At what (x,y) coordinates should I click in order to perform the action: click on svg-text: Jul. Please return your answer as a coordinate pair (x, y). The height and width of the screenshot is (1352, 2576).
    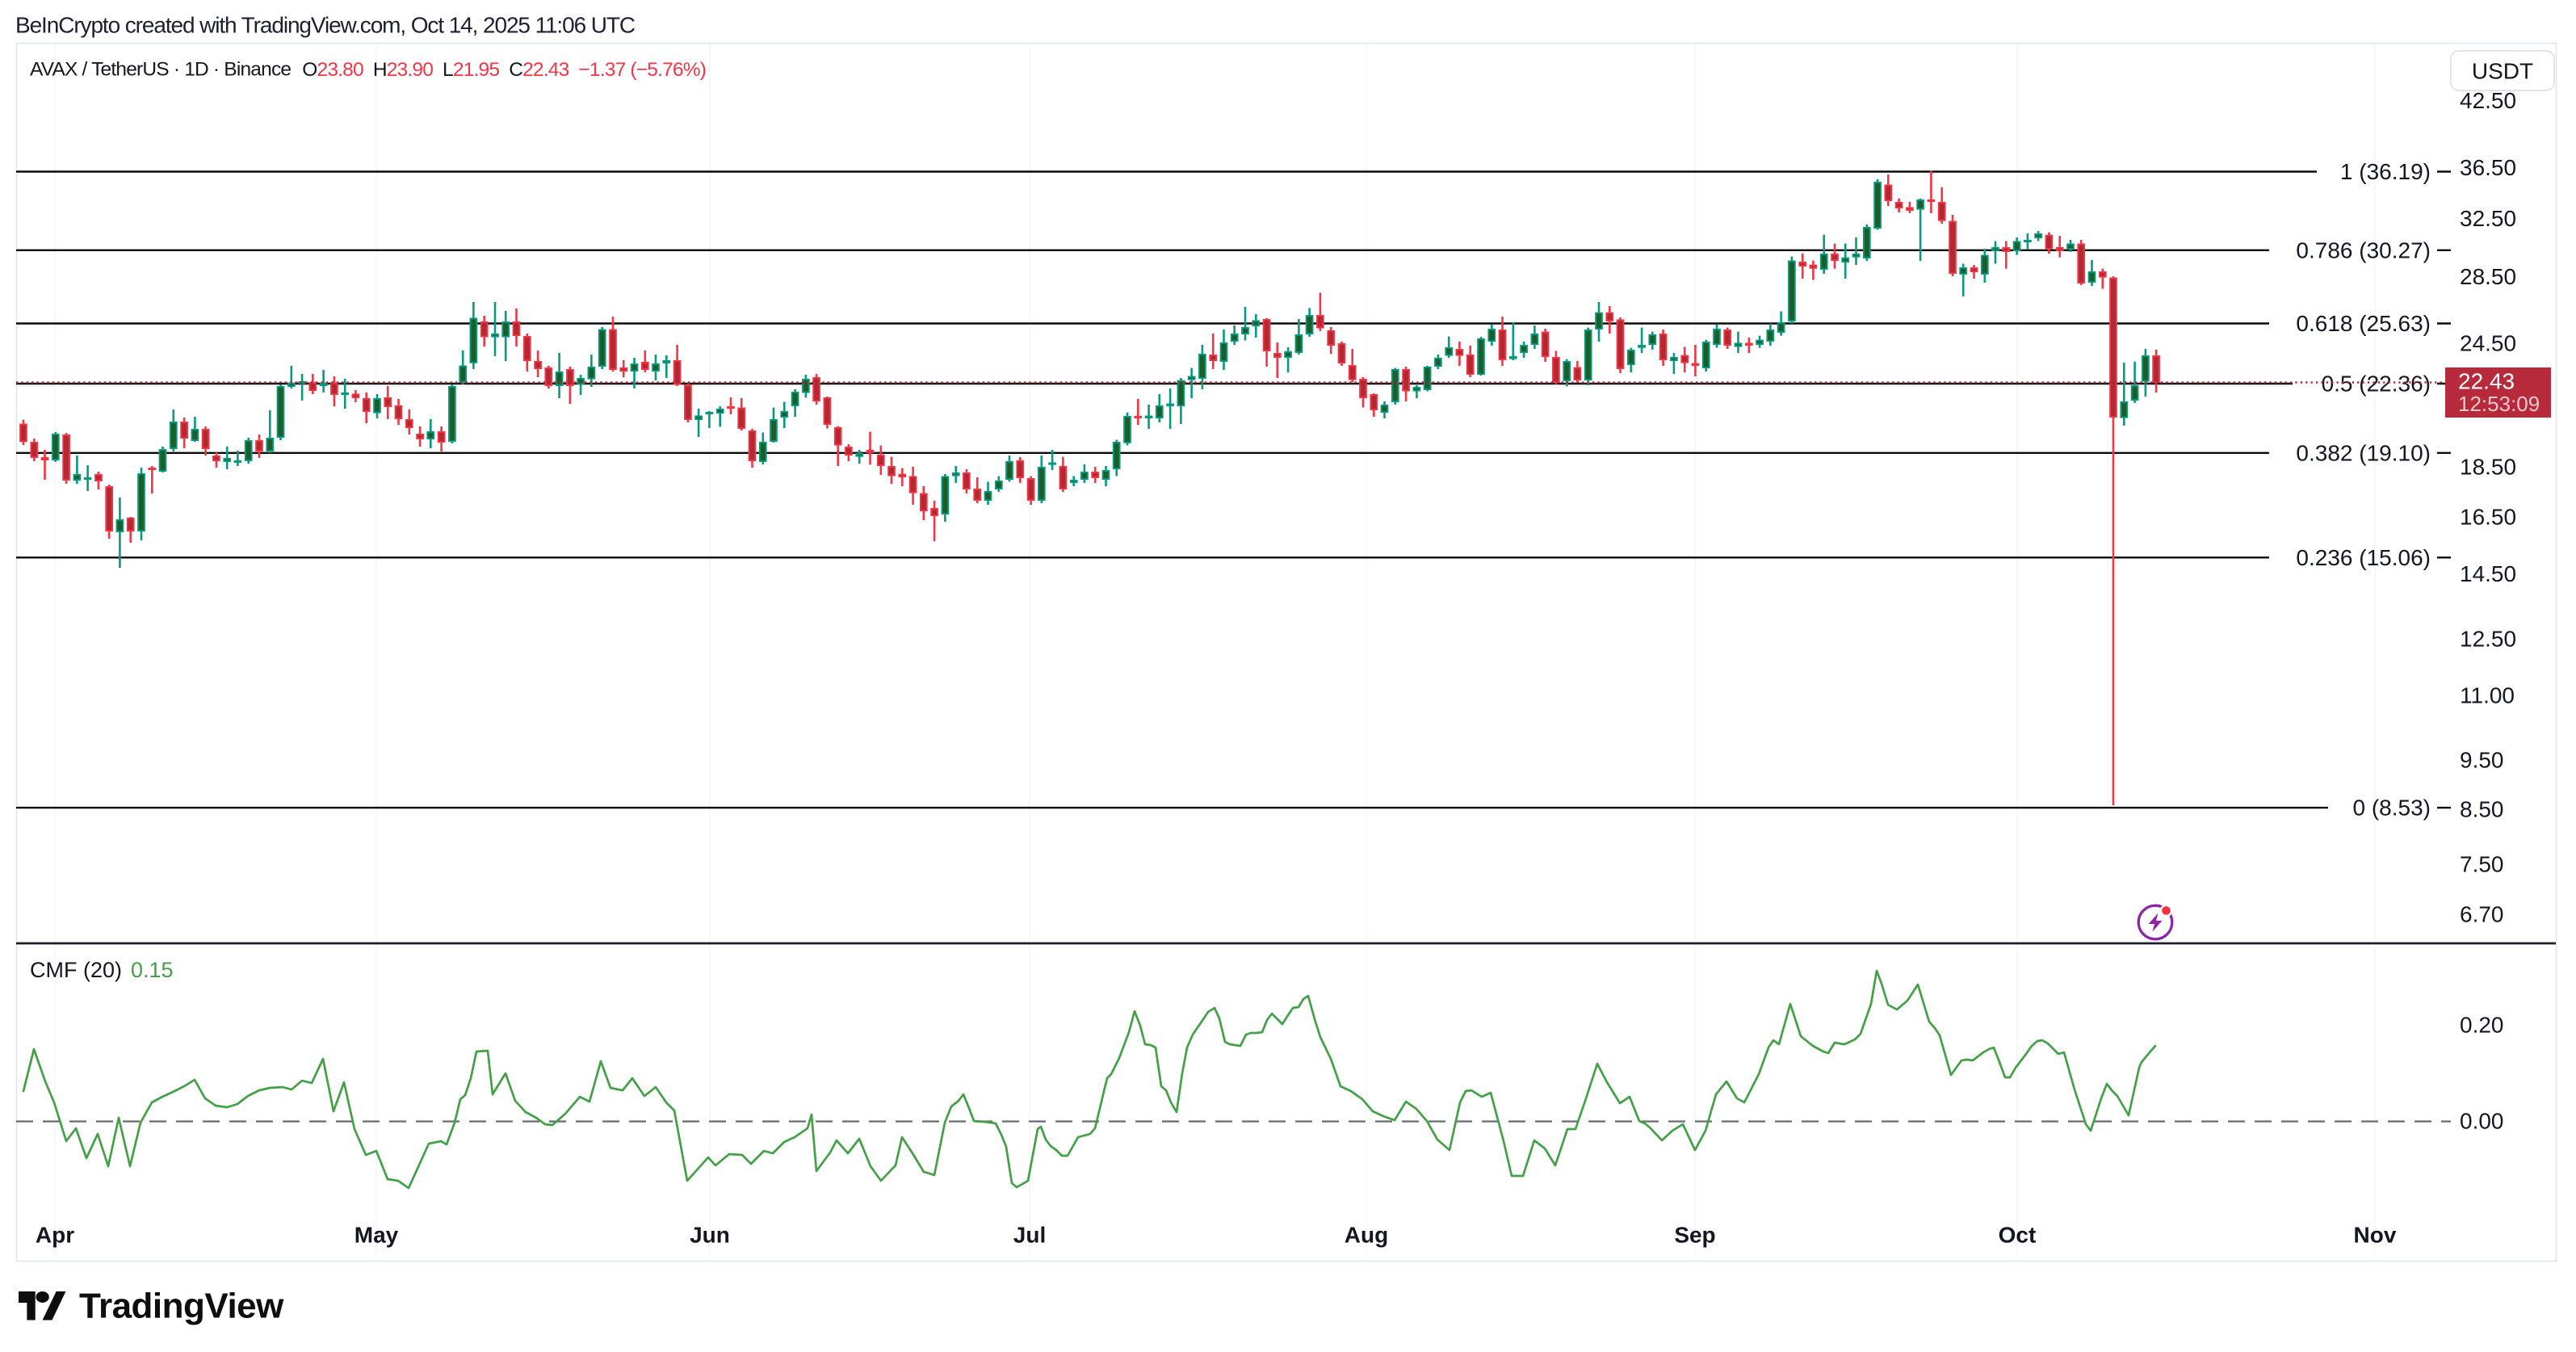
    Looking at the image, I should click on (1029, 1235).